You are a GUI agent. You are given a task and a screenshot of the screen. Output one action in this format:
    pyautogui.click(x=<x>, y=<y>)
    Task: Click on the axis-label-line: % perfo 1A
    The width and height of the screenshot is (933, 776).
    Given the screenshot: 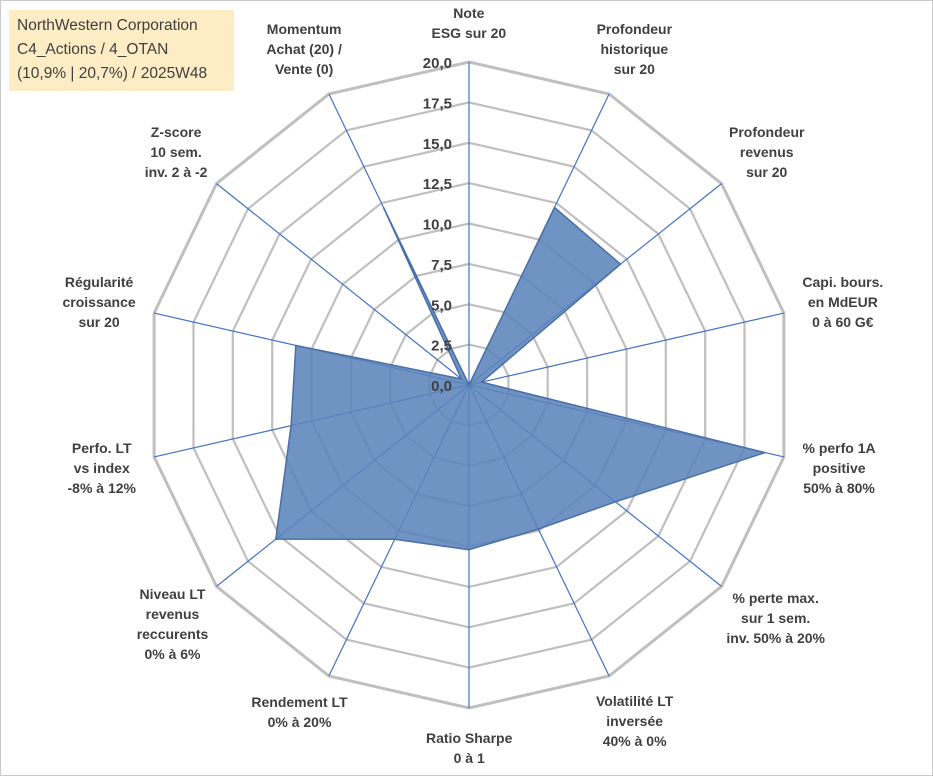 What is the action you would take?
    pyautogui.click(x=839, y=448)
    